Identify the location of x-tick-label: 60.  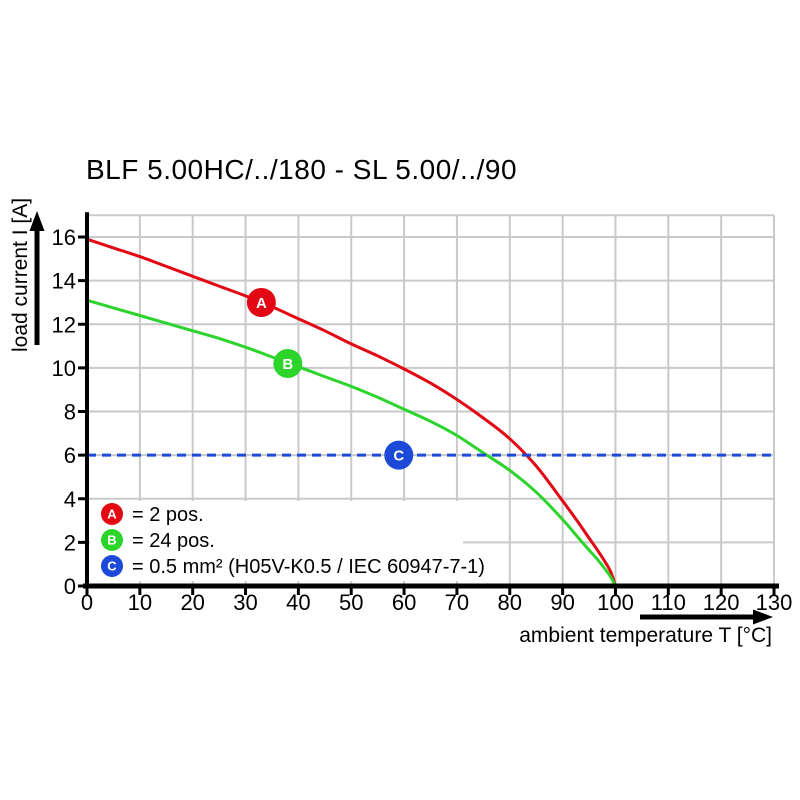
(404, 602).